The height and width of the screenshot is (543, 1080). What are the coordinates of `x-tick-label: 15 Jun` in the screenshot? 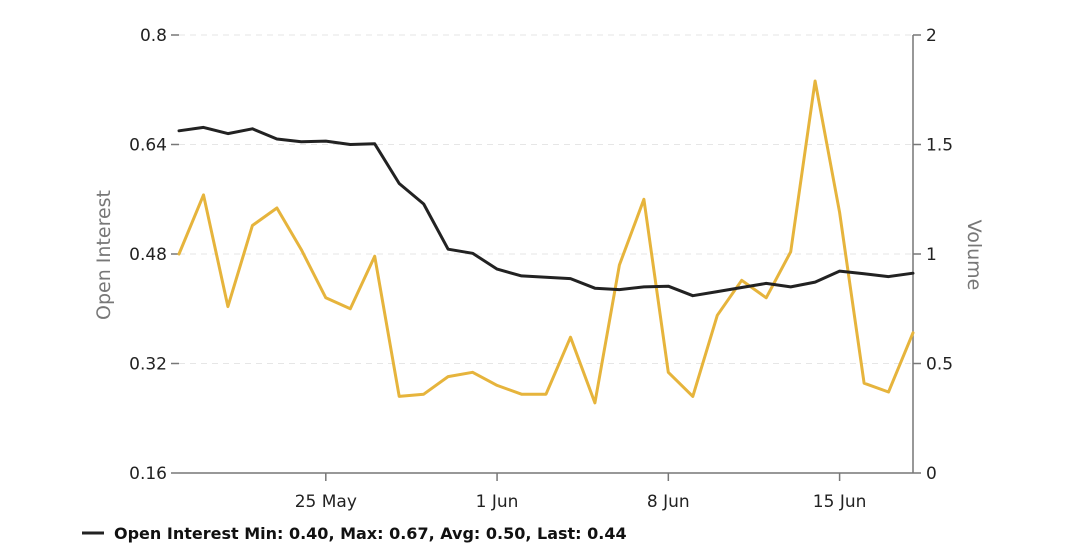 It's located at (840, 502).